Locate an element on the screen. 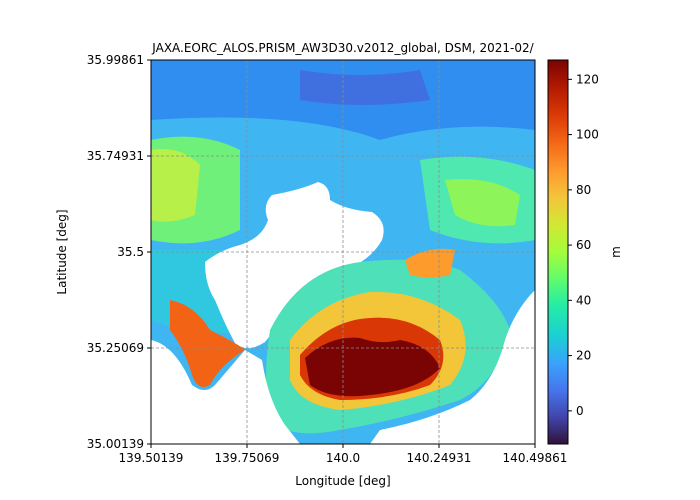 This screenshot has width=700, height=500. y-tick-label: 35.5 is located at coordinates (130, 252).